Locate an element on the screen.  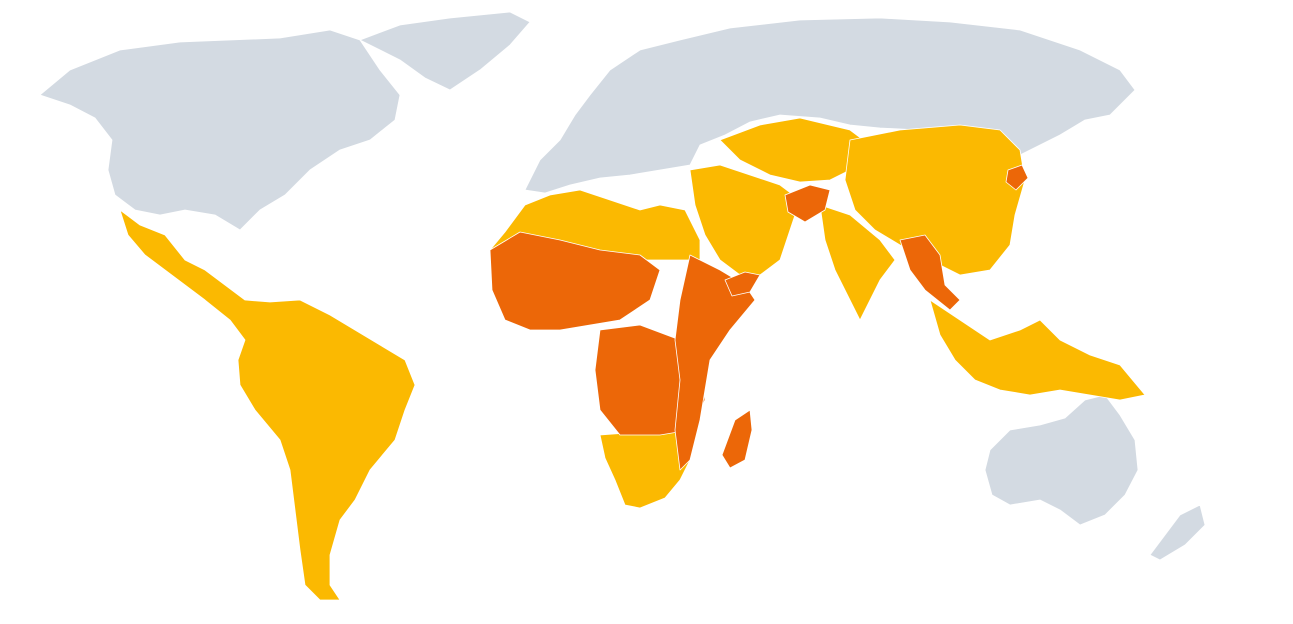
region-new-zealand is located at coordinates (1177, 532).